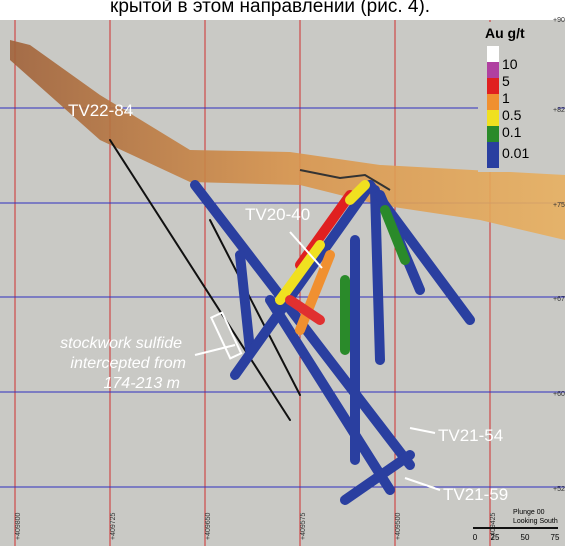 This screenshot has height=551, width=565. What do you see at coordinates (535, 521) in the screenshot?
I see `scale-caption: Looking South` at bounding box center [535, 521].